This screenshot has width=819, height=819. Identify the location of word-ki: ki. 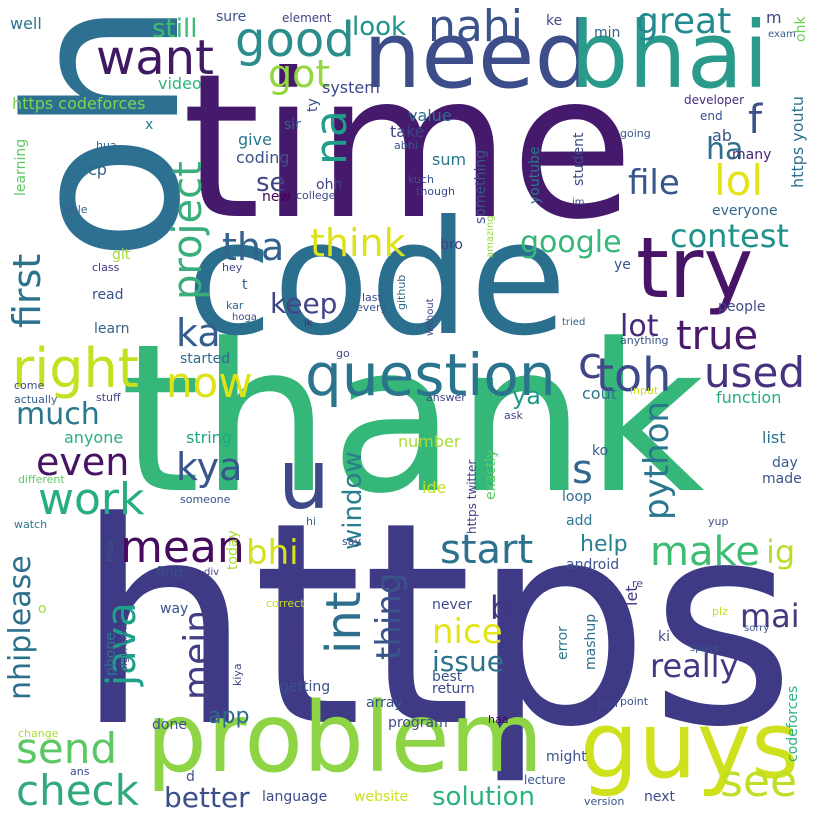
(664, 637).